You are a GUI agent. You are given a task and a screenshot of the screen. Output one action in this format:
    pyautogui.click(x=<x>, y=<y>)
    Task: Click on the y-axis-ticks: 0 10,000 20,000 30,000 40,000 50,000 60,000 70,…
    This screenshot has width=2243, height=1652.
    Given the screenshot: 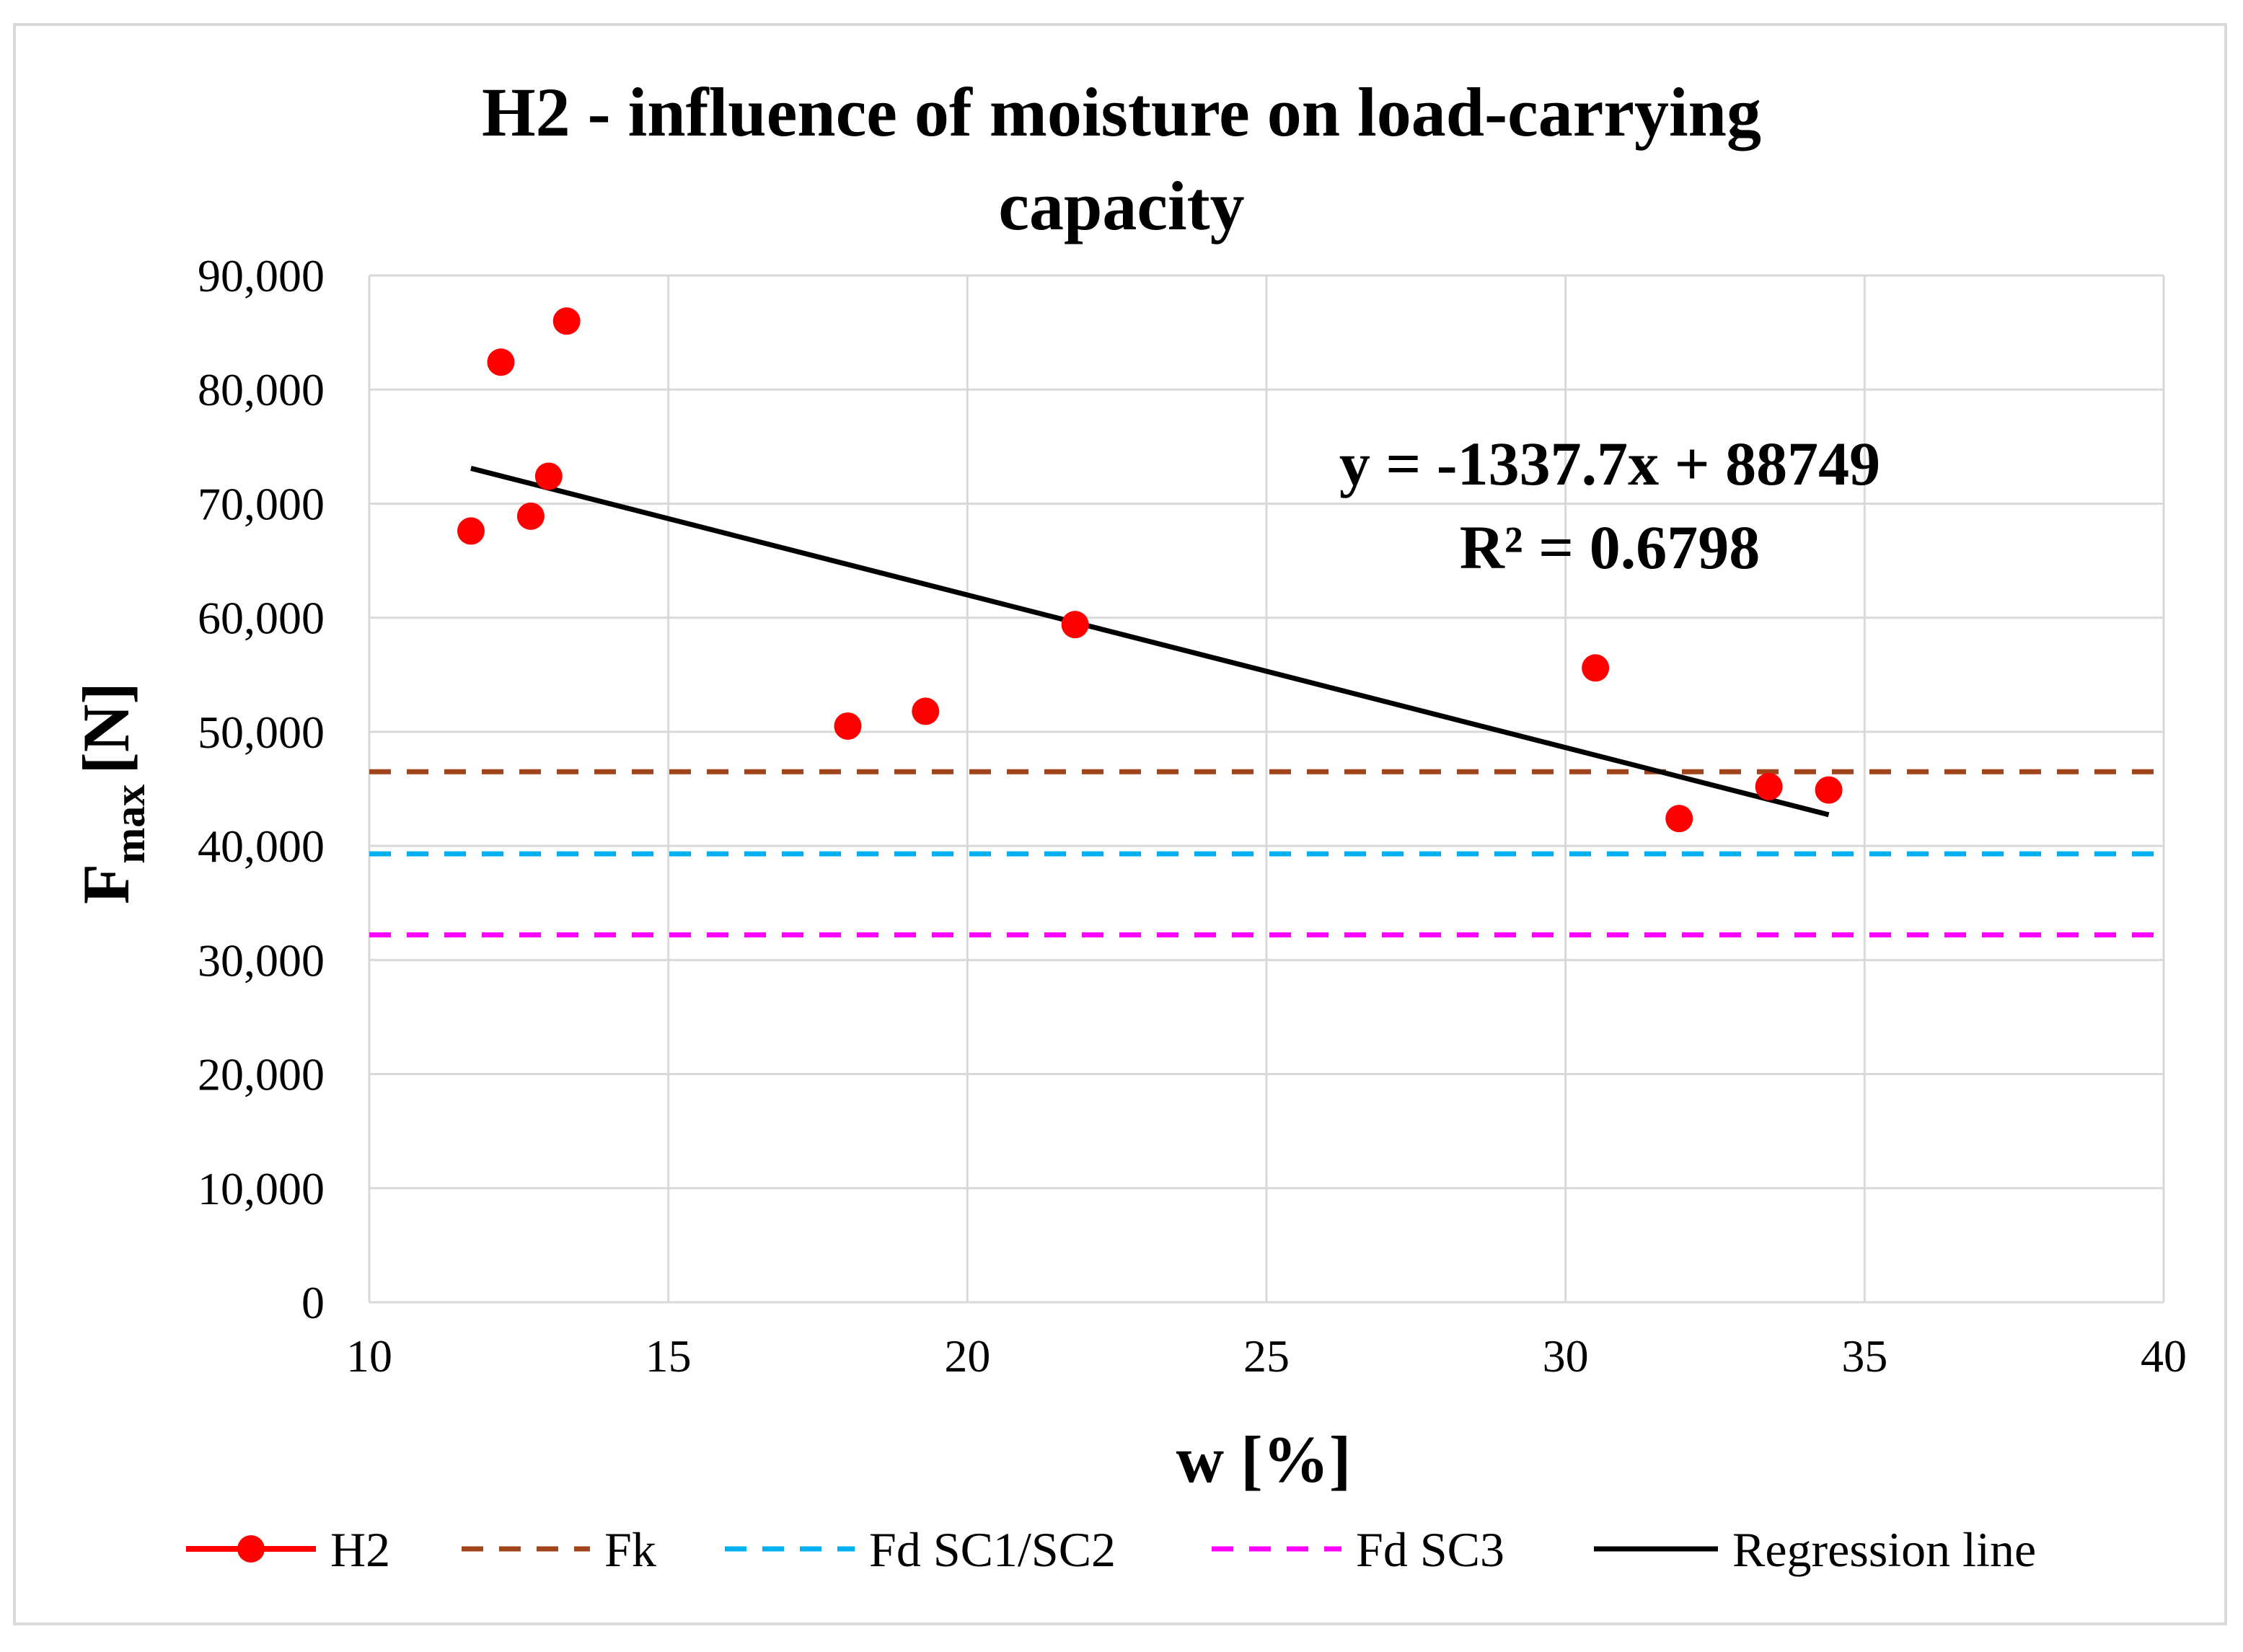 What is the action you would take?
    pyautogui.click(x=261, y=789)
    